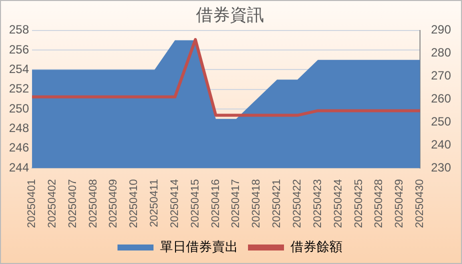 This screenshot has height=264, width=462. What do you see at coordinates (441, 99) in the screenshot?
I see `y2-tick-label: 260` at bounding box center [441, 99].